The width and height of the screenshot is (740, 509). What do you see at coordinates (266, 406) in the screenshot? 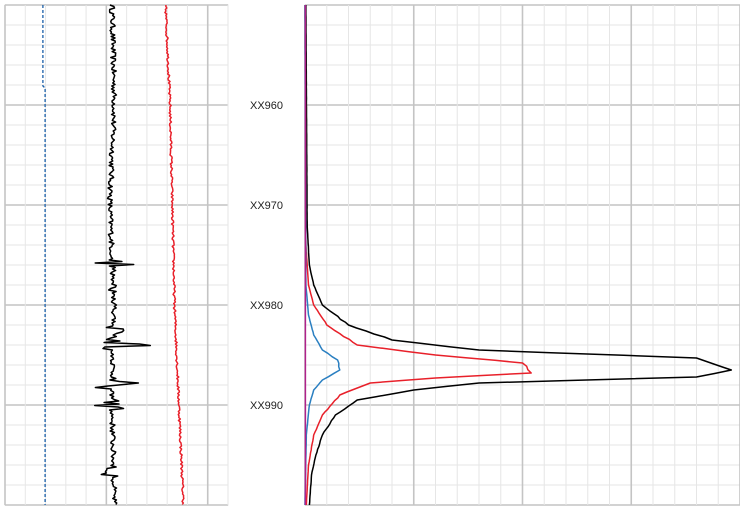
I see `depth-tick-label: XX990` at bounding box center [266, 406].